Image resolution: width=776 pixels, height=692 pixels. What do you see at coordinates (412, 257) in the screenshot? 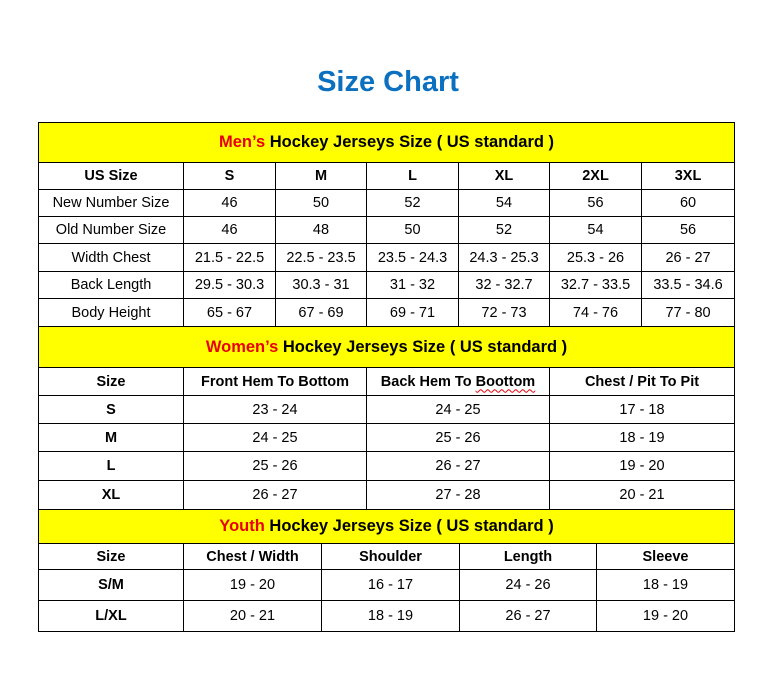
I see `table-cell: 23.5 - 24.3` at bounding box center [412, 257].